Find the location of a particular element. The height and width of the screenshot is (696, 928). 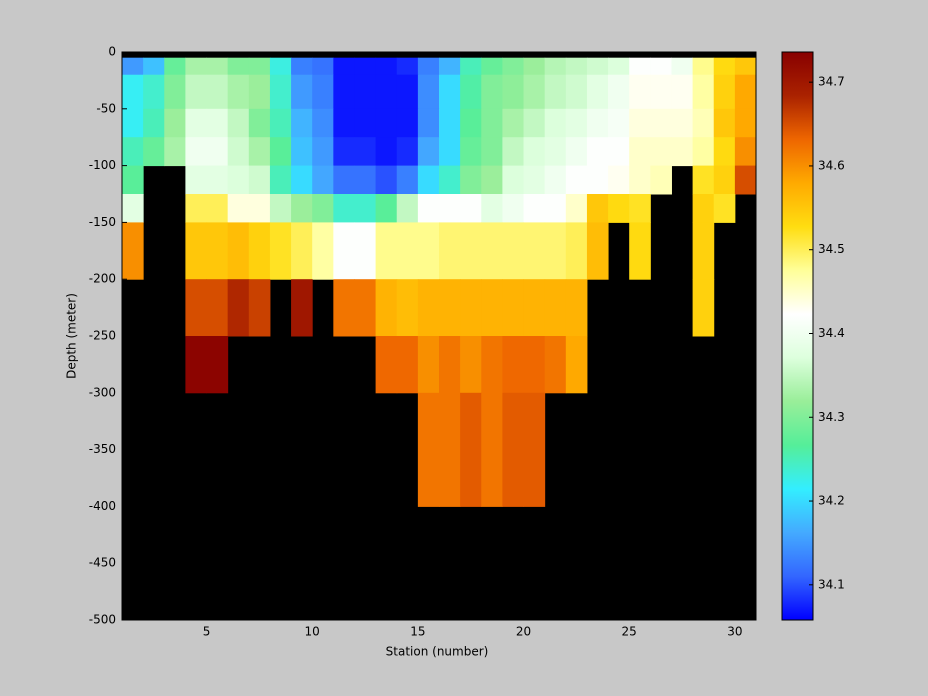

y-tick-label: 0 is located at coordinates (112, 52).